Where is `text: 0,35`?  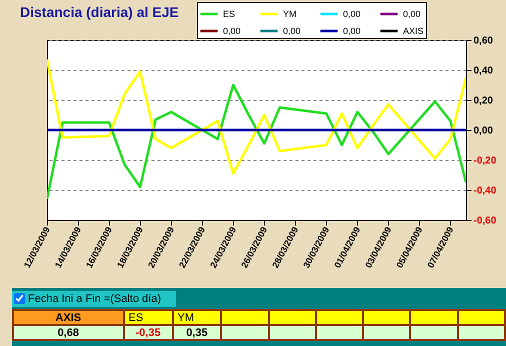
text: 0,35 is located at coordinates (197, 332).